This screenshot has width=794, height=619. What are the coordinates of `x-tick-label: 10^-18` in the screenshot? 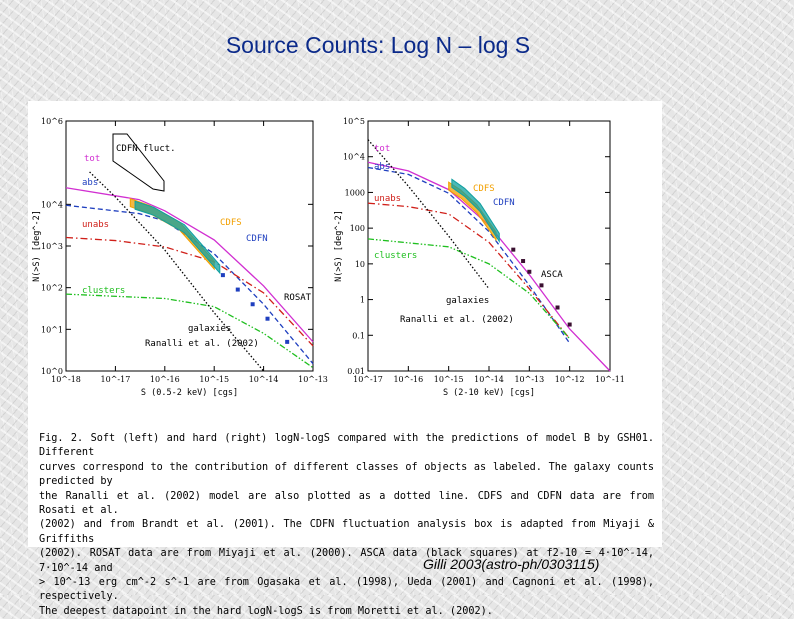 It's located at (66, 379).